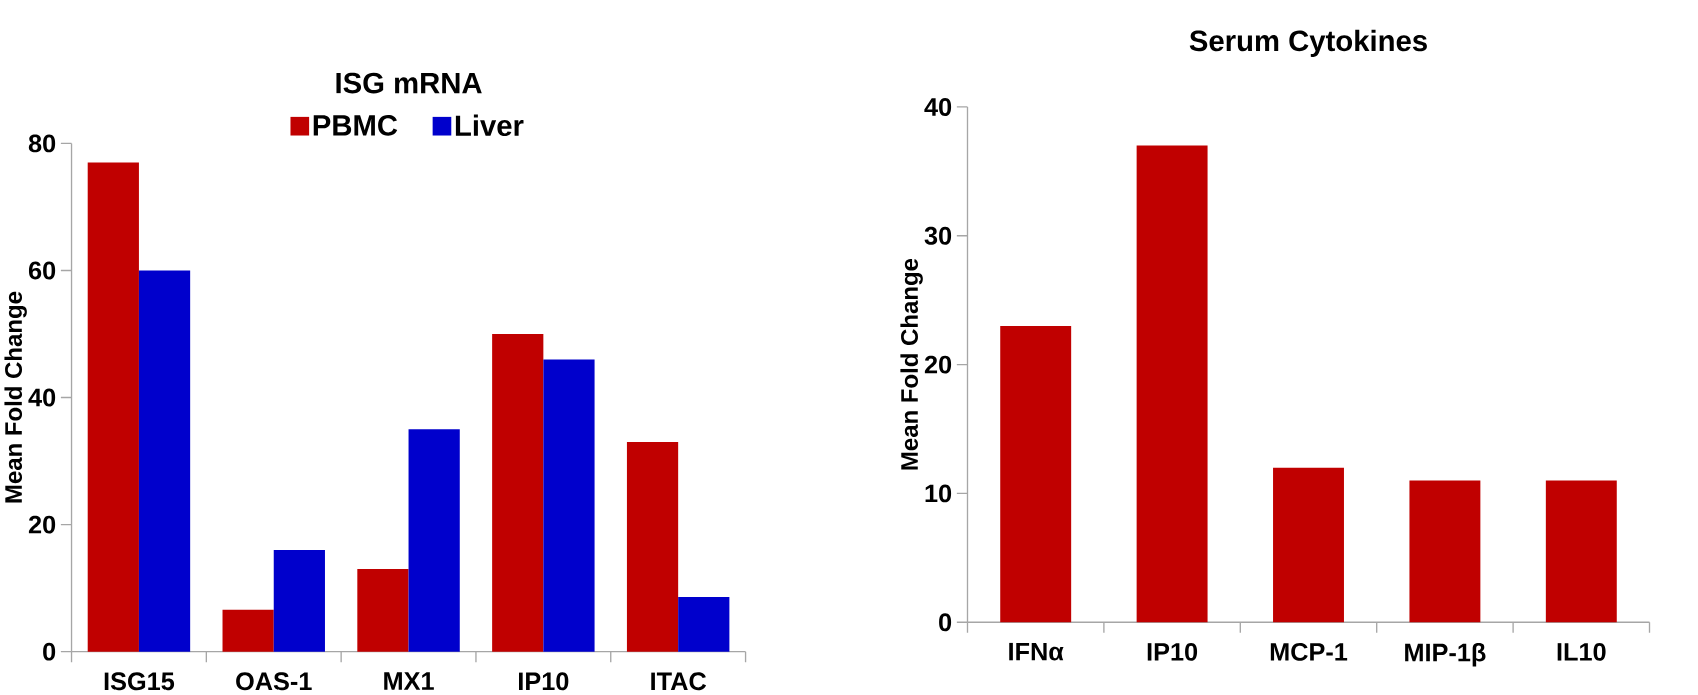  I want to click on legend-label: Liver, so click(489, 125).